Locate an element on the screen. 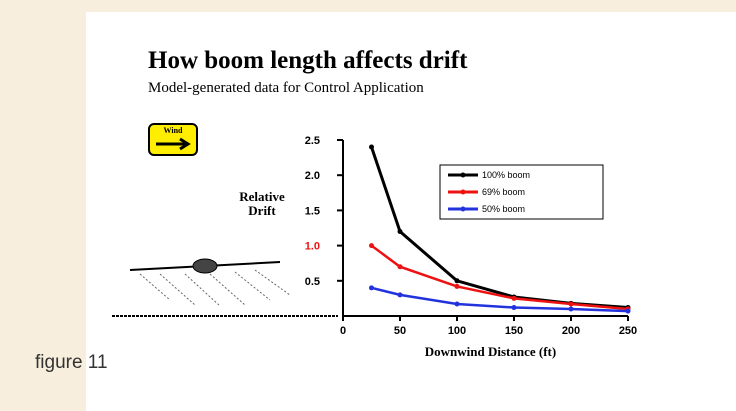 This screenshot has height=411, width=736. wind-sign: Wind is located at coordinates (173, 139).